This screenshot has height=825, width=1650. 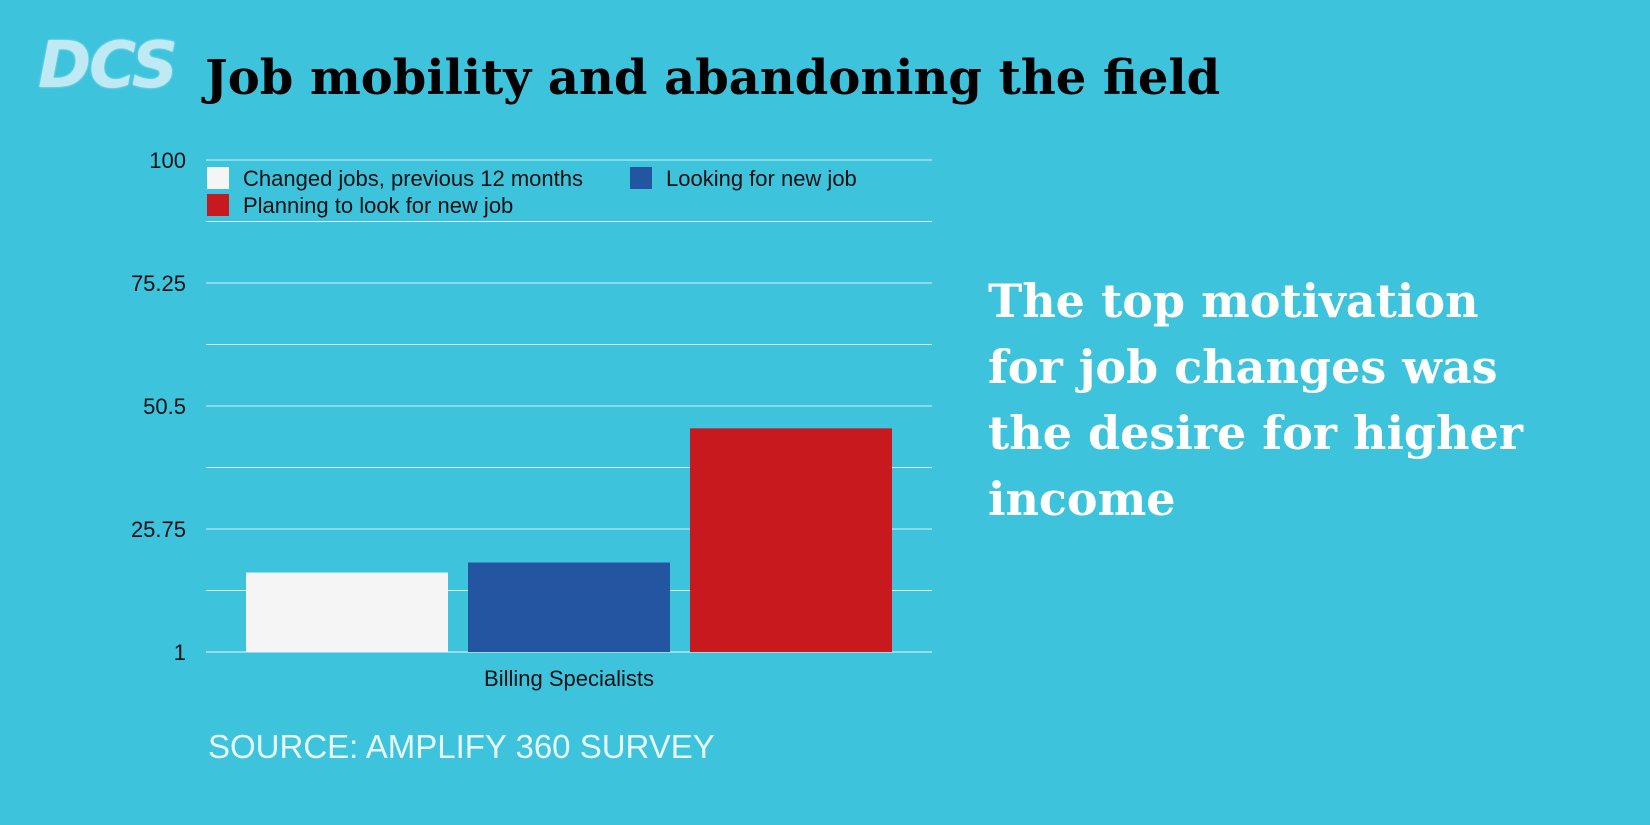 I want to click on x-category-label: Billing Specialists, so click(x=569, y=678).